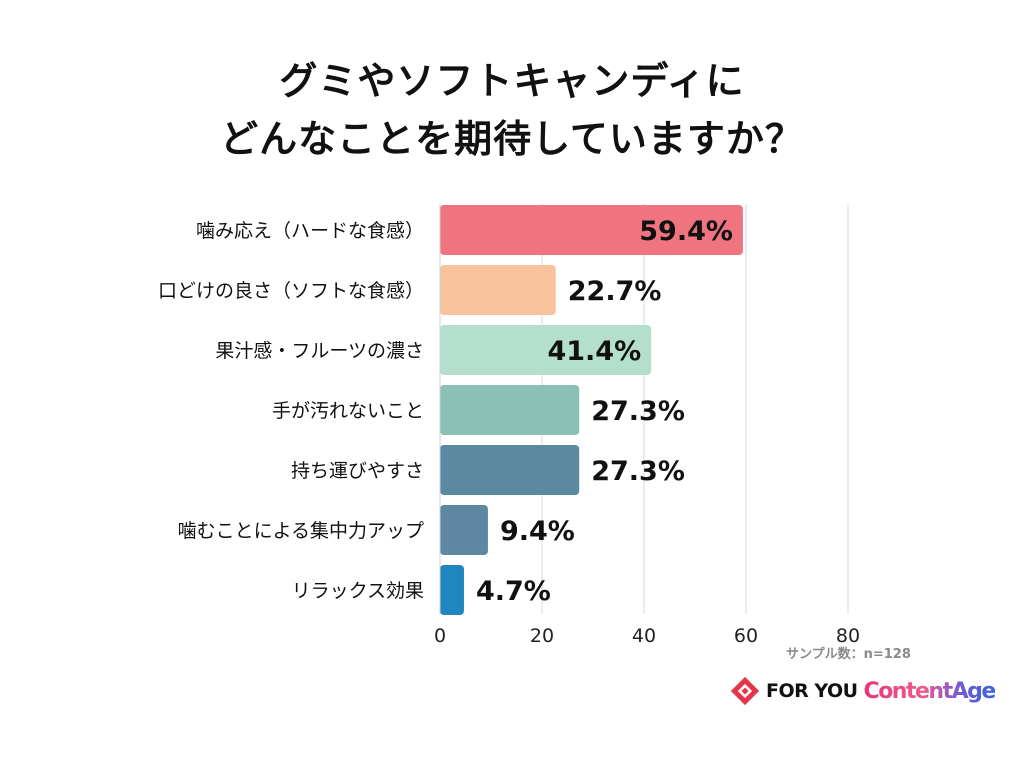 This screenshot has height=768, width=1024. What do you see at coordinates (512, 139) in the screenshot?
I see `chart-title-line-2: どんなことを期待していますか？` at bounding box center [512, 139].